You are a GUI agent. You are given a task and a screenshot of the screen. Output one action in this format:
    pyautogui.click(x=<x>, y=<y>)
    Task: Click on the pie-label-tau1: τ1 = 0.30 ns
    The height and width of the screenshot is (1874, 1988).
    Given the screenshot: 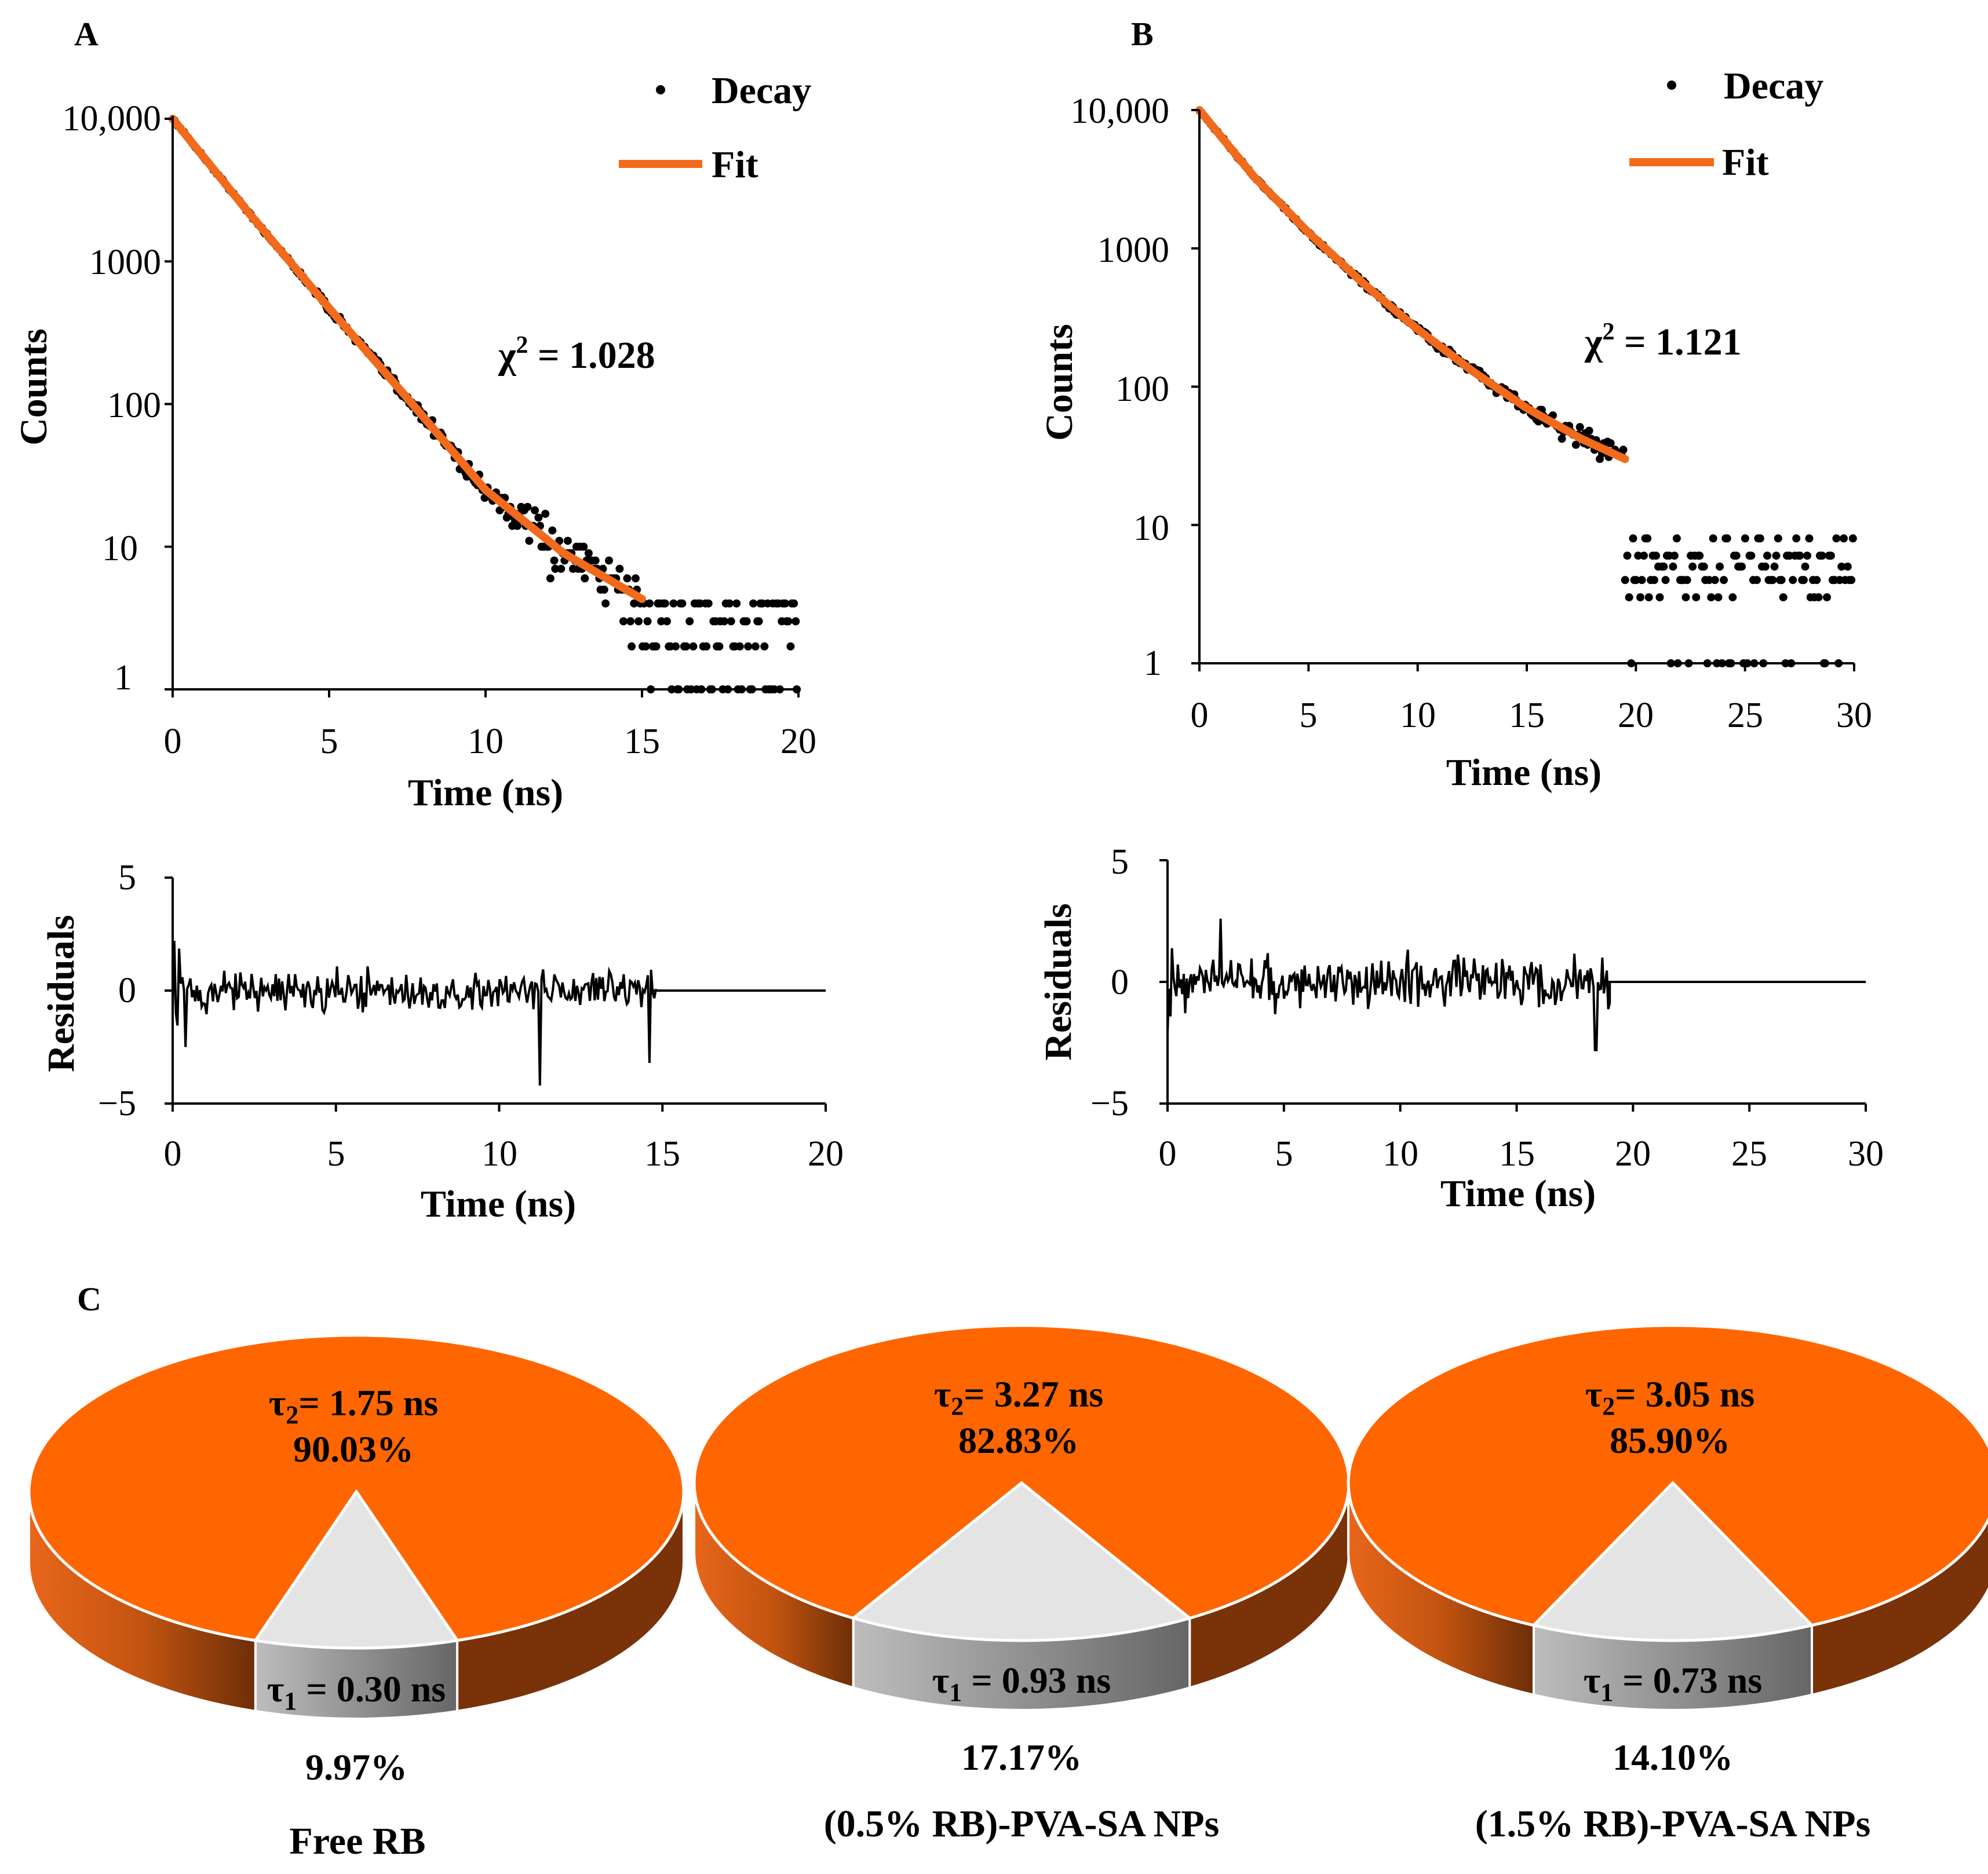 What is the action you would take?
    pyautogui.click(x=356, y=1691)
    